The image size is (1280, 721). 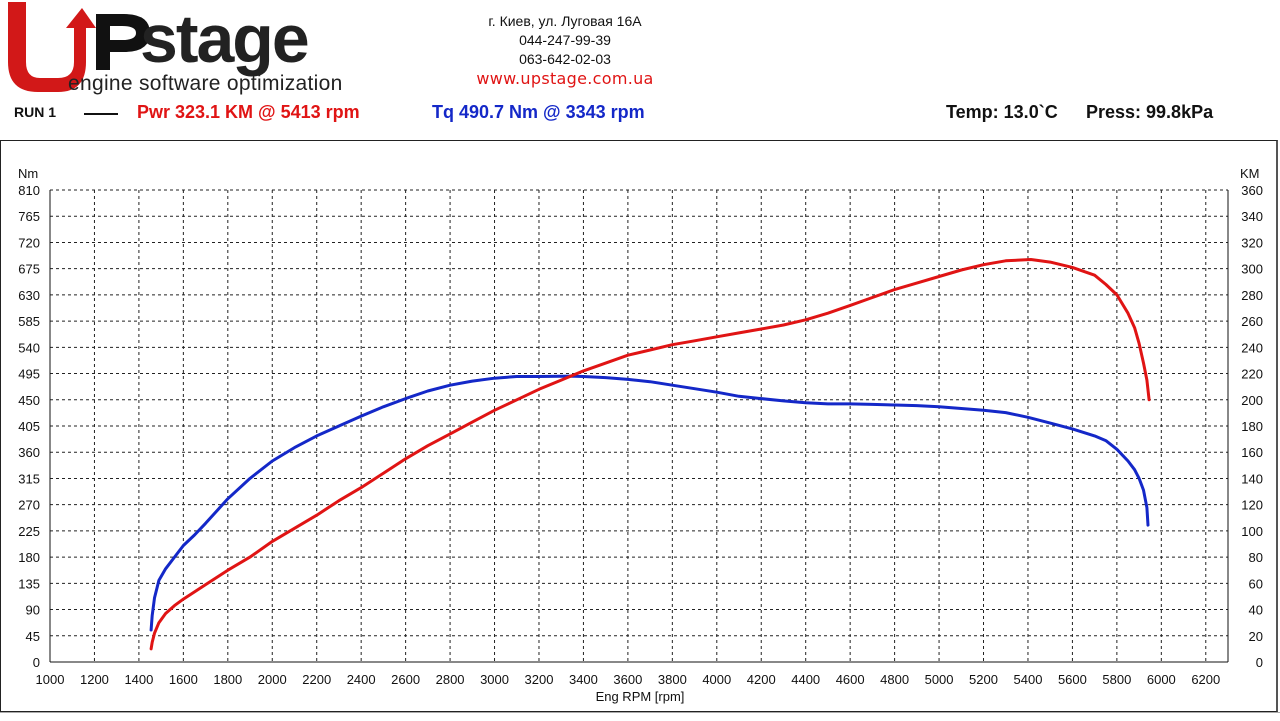 What do you see at coordinates (894, 679) in the screenshot?
I see `x-tick-label: 4800` at bounding box center [894, 679].